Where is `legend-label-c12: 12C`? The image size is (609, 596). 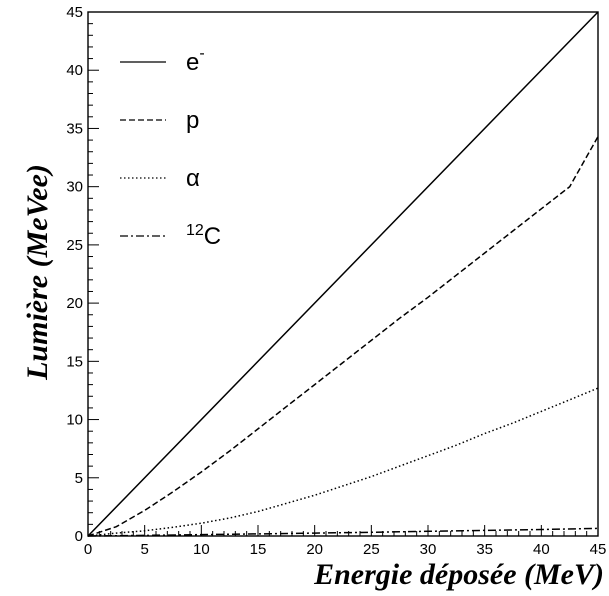 legend-label-c12: 12C is located at coordinates (203, 236).